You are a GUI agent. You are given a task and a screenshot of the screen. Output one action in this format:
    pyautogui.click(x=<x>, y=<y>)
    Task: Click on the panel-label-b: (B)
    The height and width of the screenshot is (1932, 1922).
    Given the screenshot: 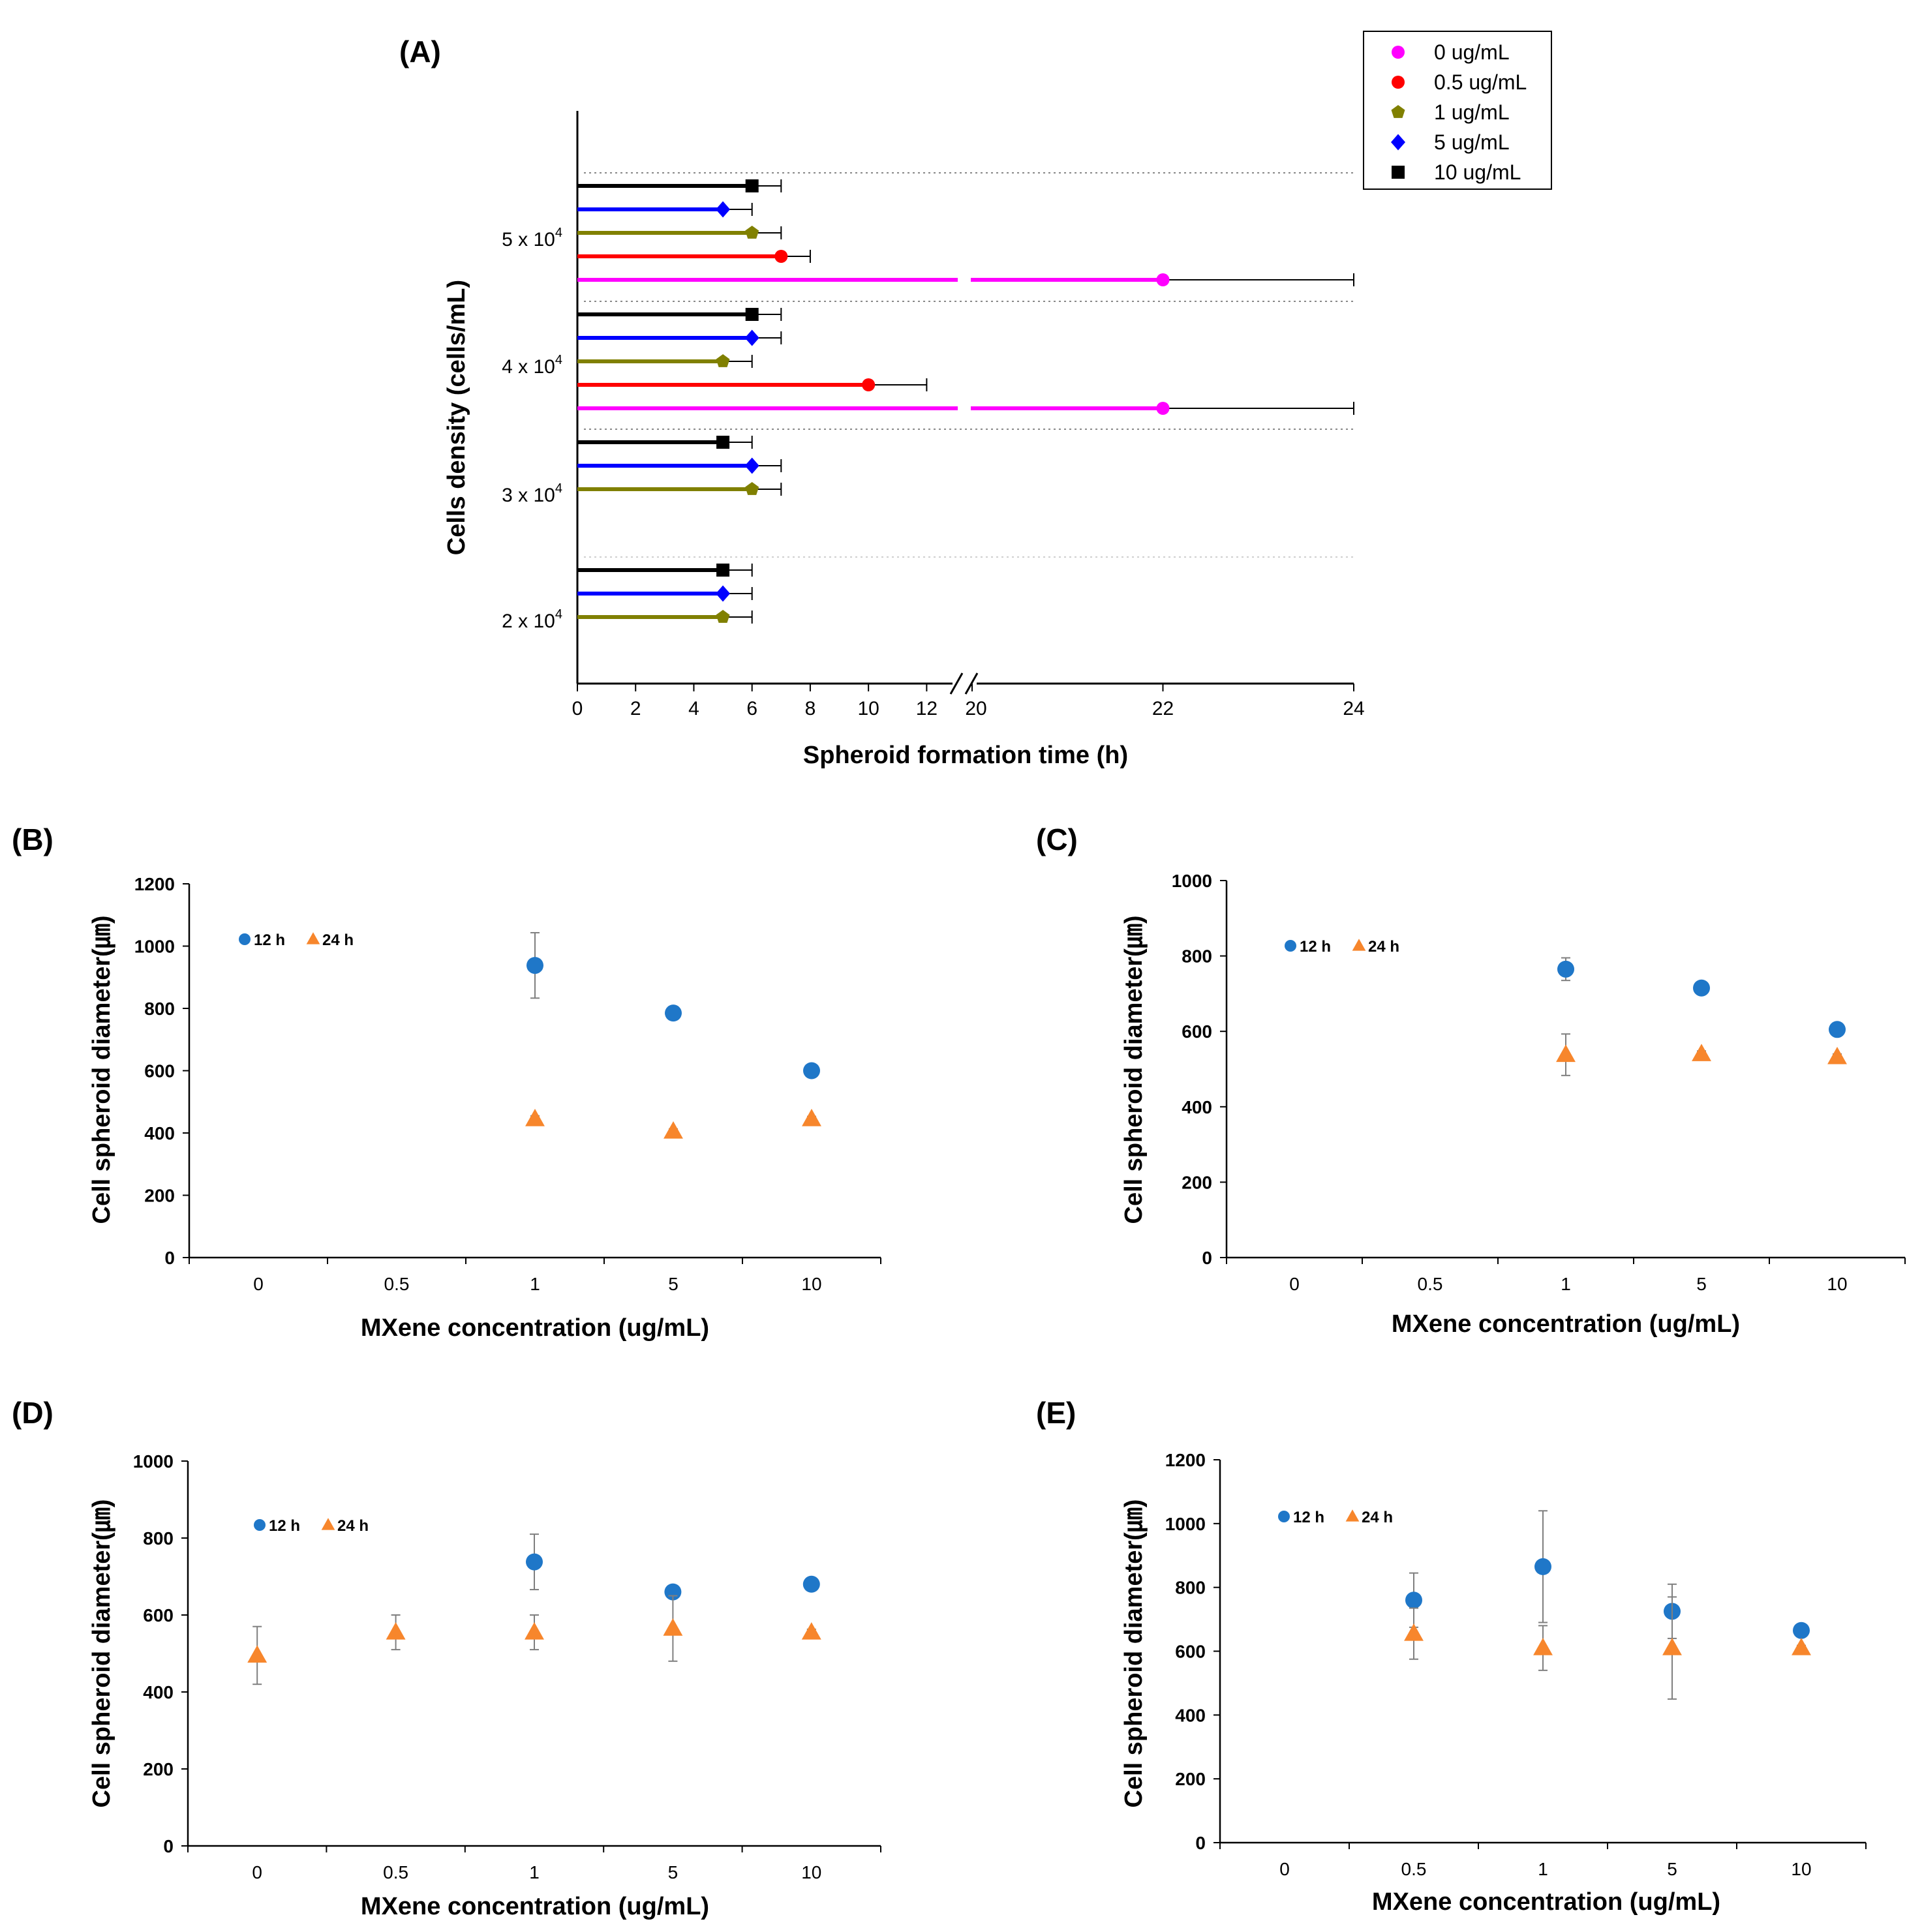 What is the action you would take?
    pyautogui.click(x=32, y=839)
    